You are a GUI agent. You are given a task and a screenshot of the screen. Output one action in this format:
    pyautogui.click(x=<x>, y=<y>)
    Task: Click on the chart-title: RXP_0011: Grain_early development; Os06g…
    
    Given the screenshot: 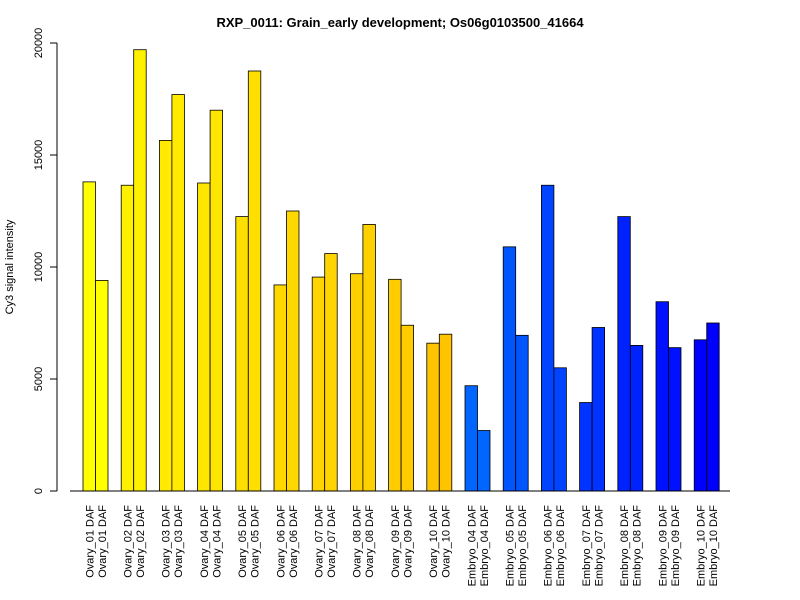 What is the action you would take?
    pyautogui.click(x=400, y=22)
    